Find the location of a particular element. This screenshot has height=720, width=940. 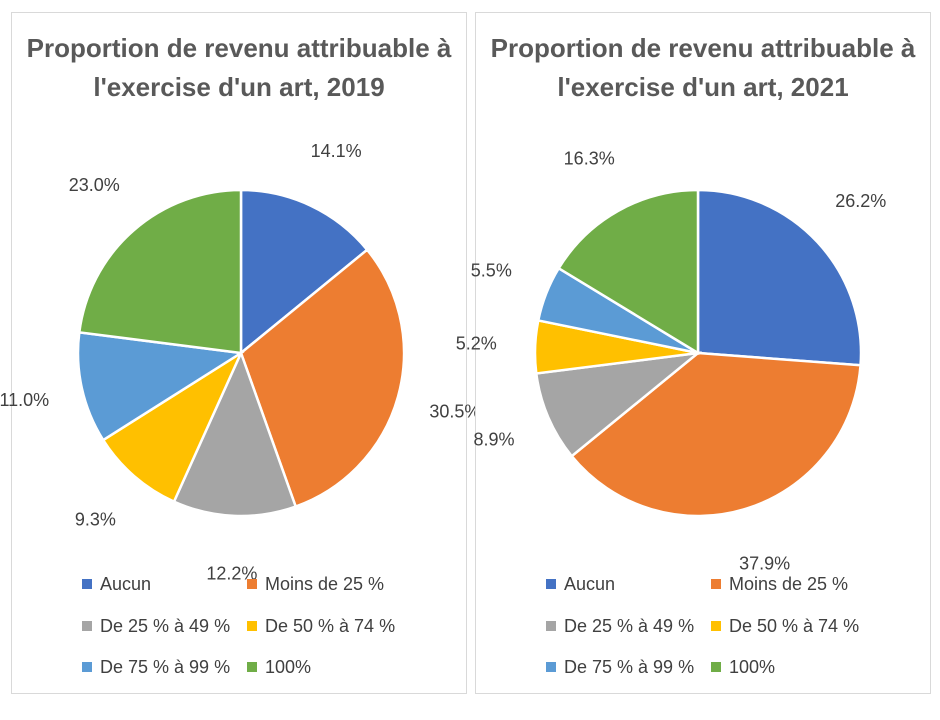

data-label-100pct: 23.0% is located at coordinates (94, 185).